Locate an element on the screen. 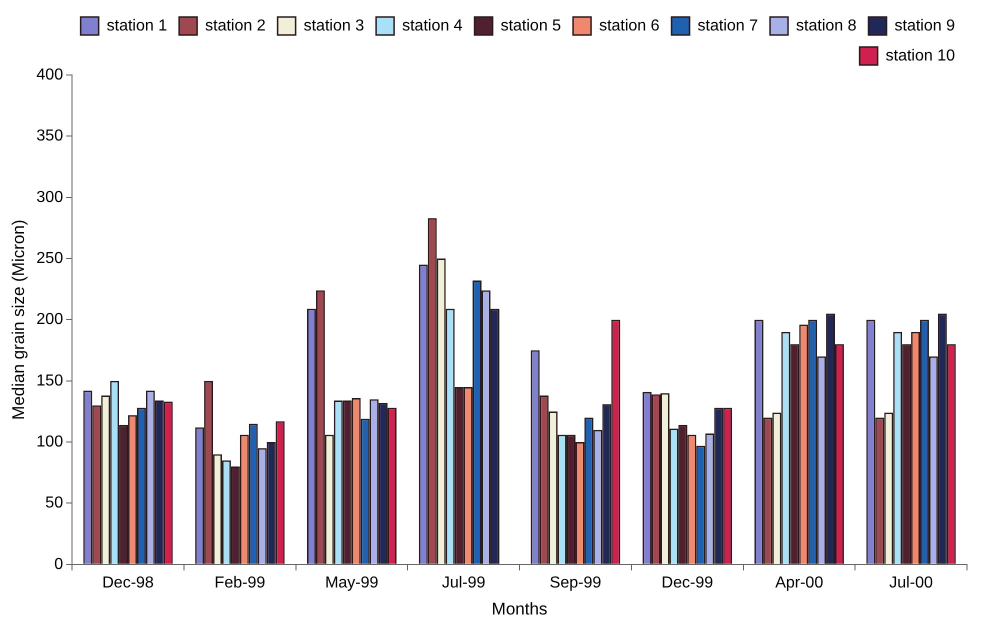  x-tick-label: Dec-98 is located at coordinates (128, 583).